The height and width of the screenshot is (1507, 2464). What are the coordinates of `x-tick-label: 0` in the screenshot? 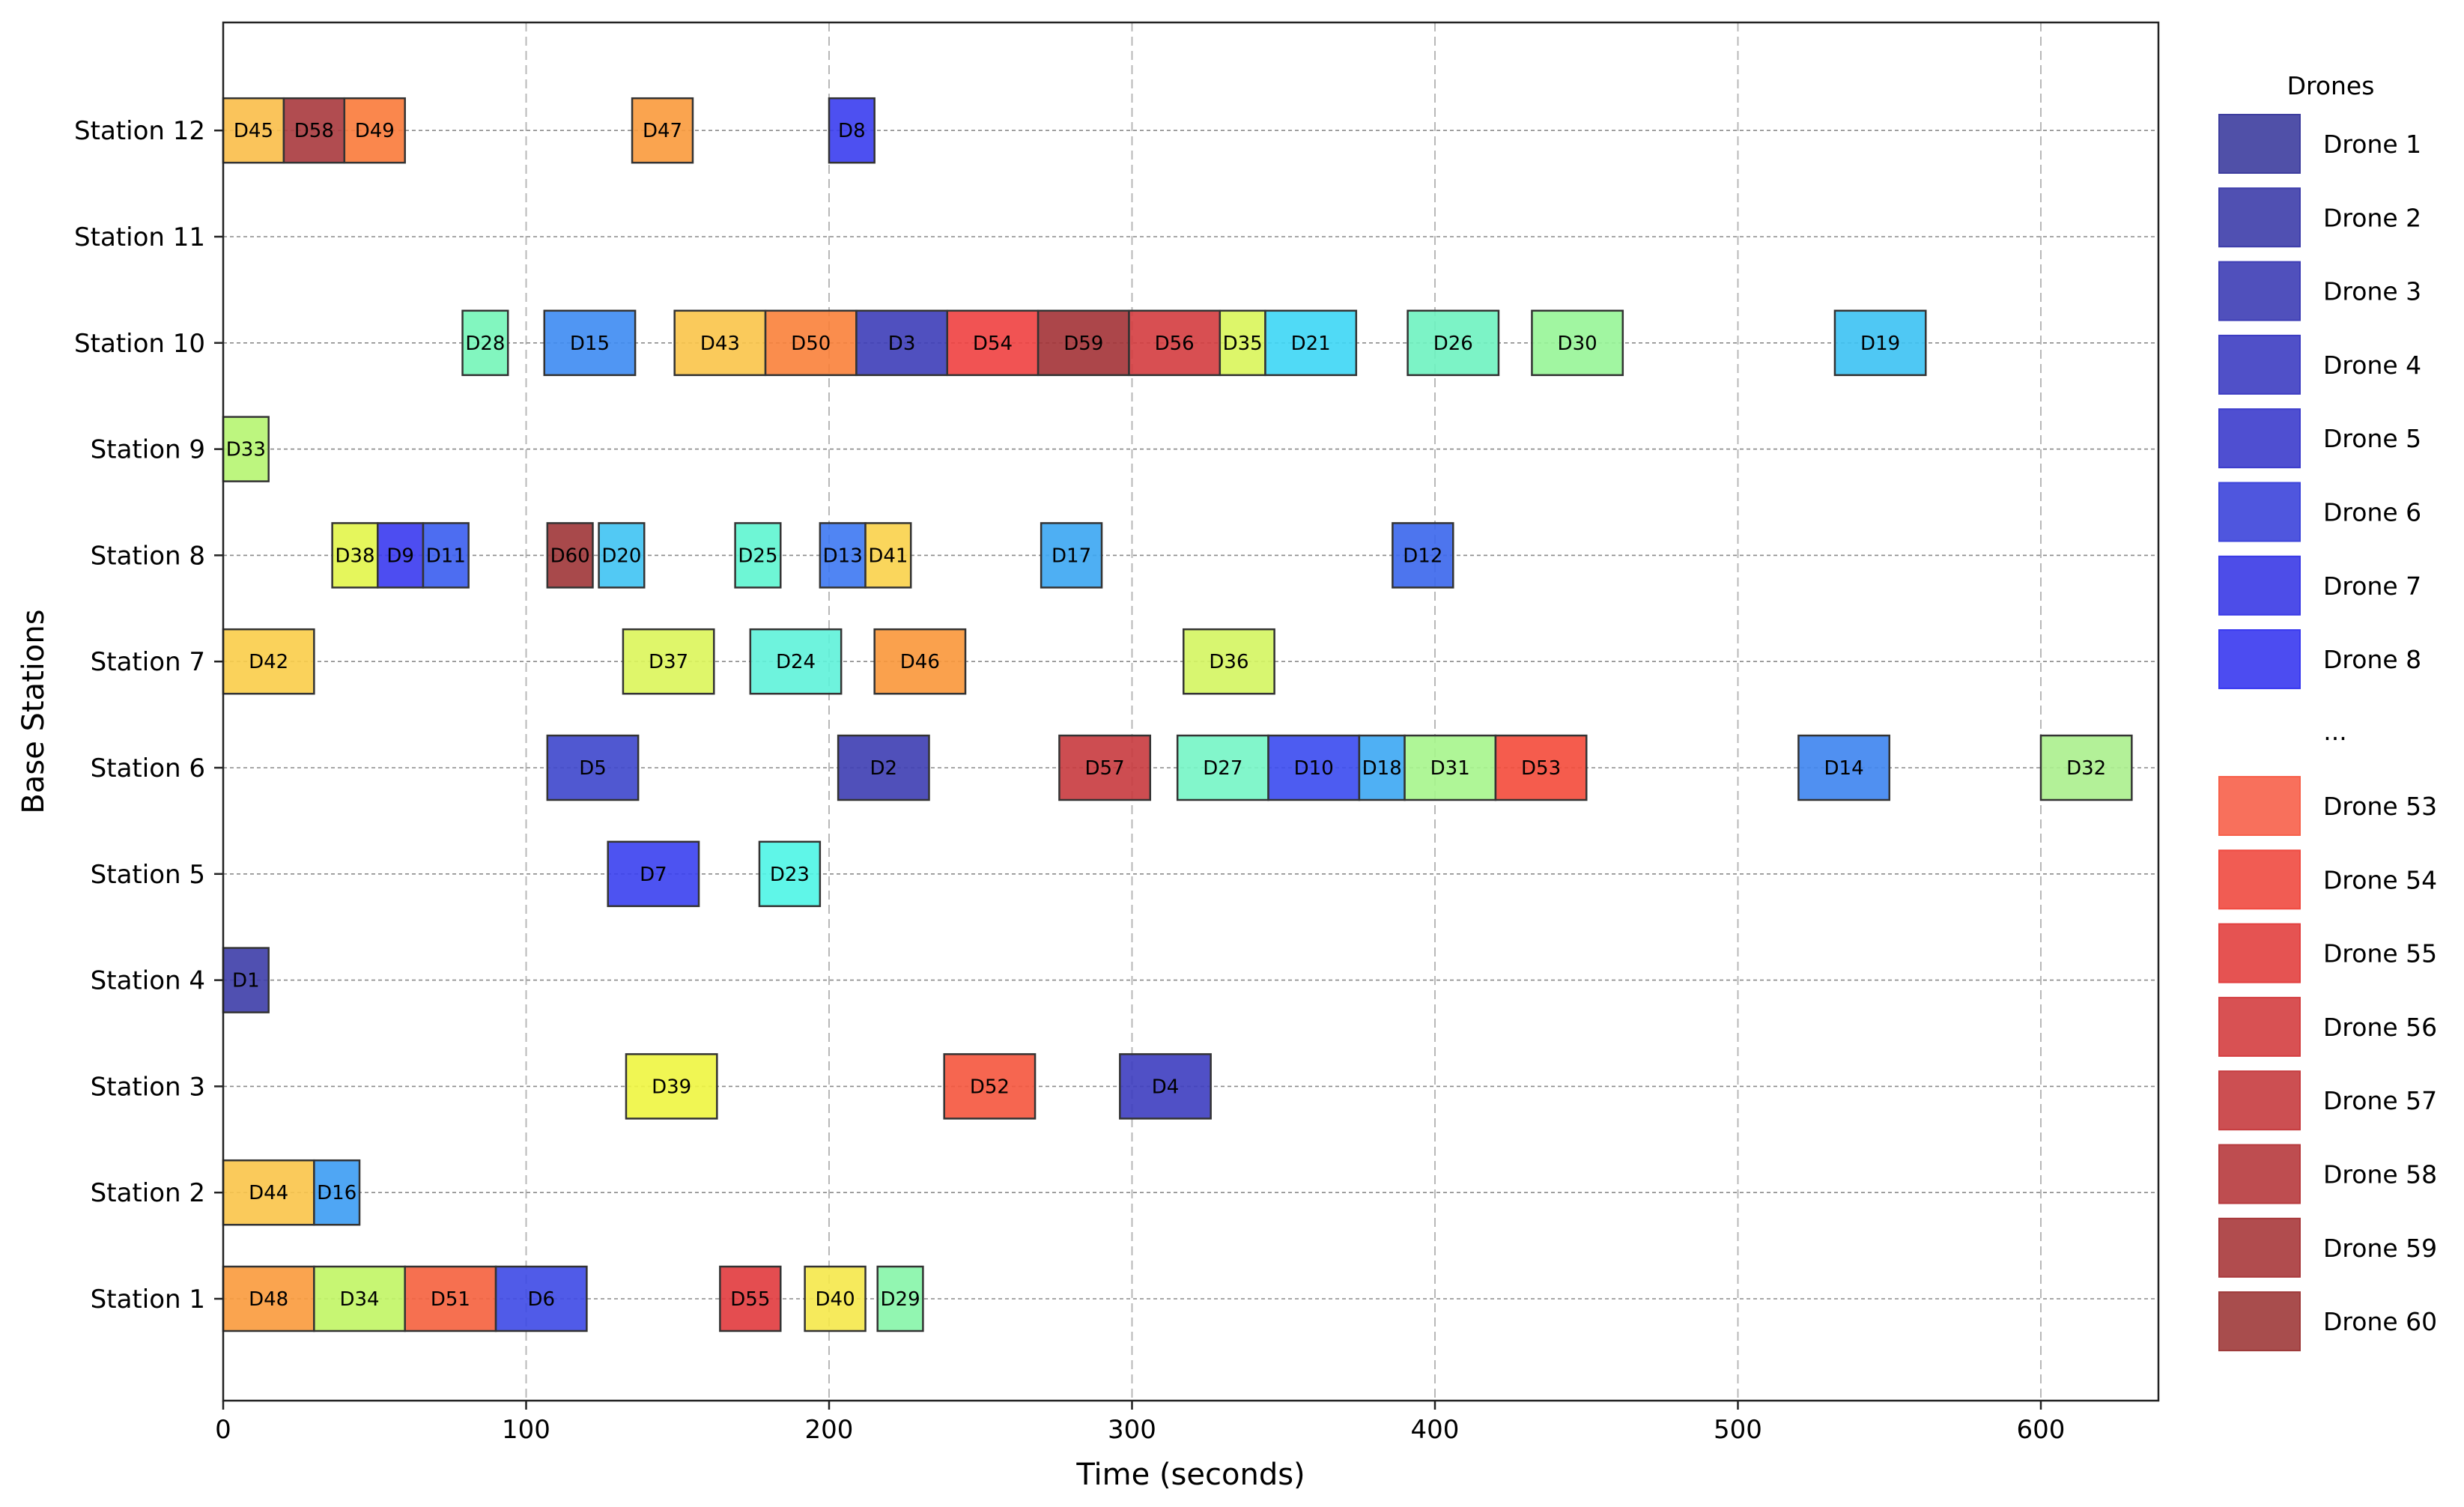 It's located at (223, 1430).